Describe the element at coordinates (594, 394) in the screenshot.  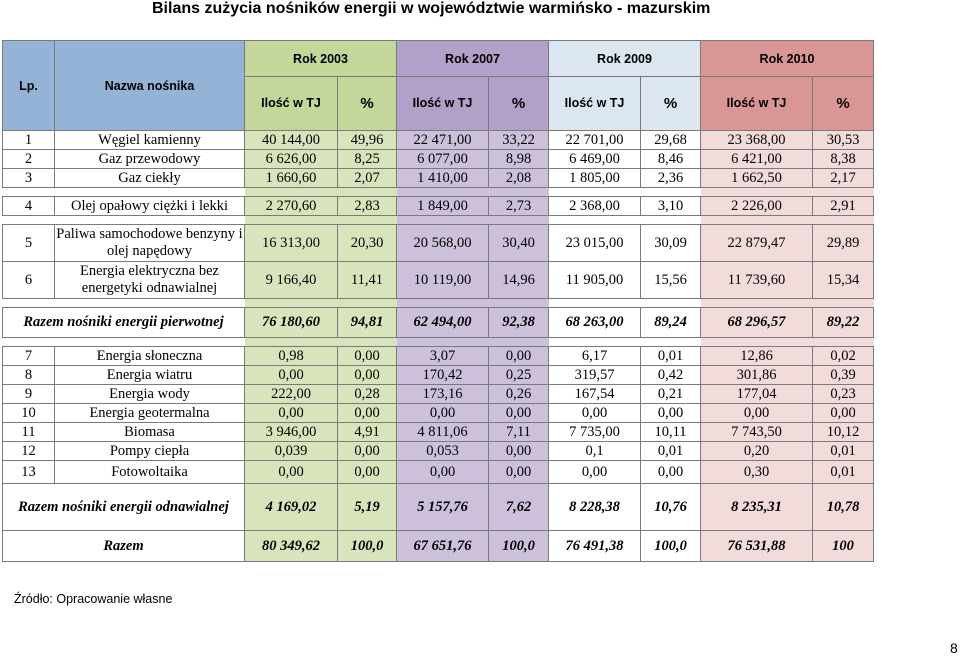
I see `row-amount: 167,54` at that location.